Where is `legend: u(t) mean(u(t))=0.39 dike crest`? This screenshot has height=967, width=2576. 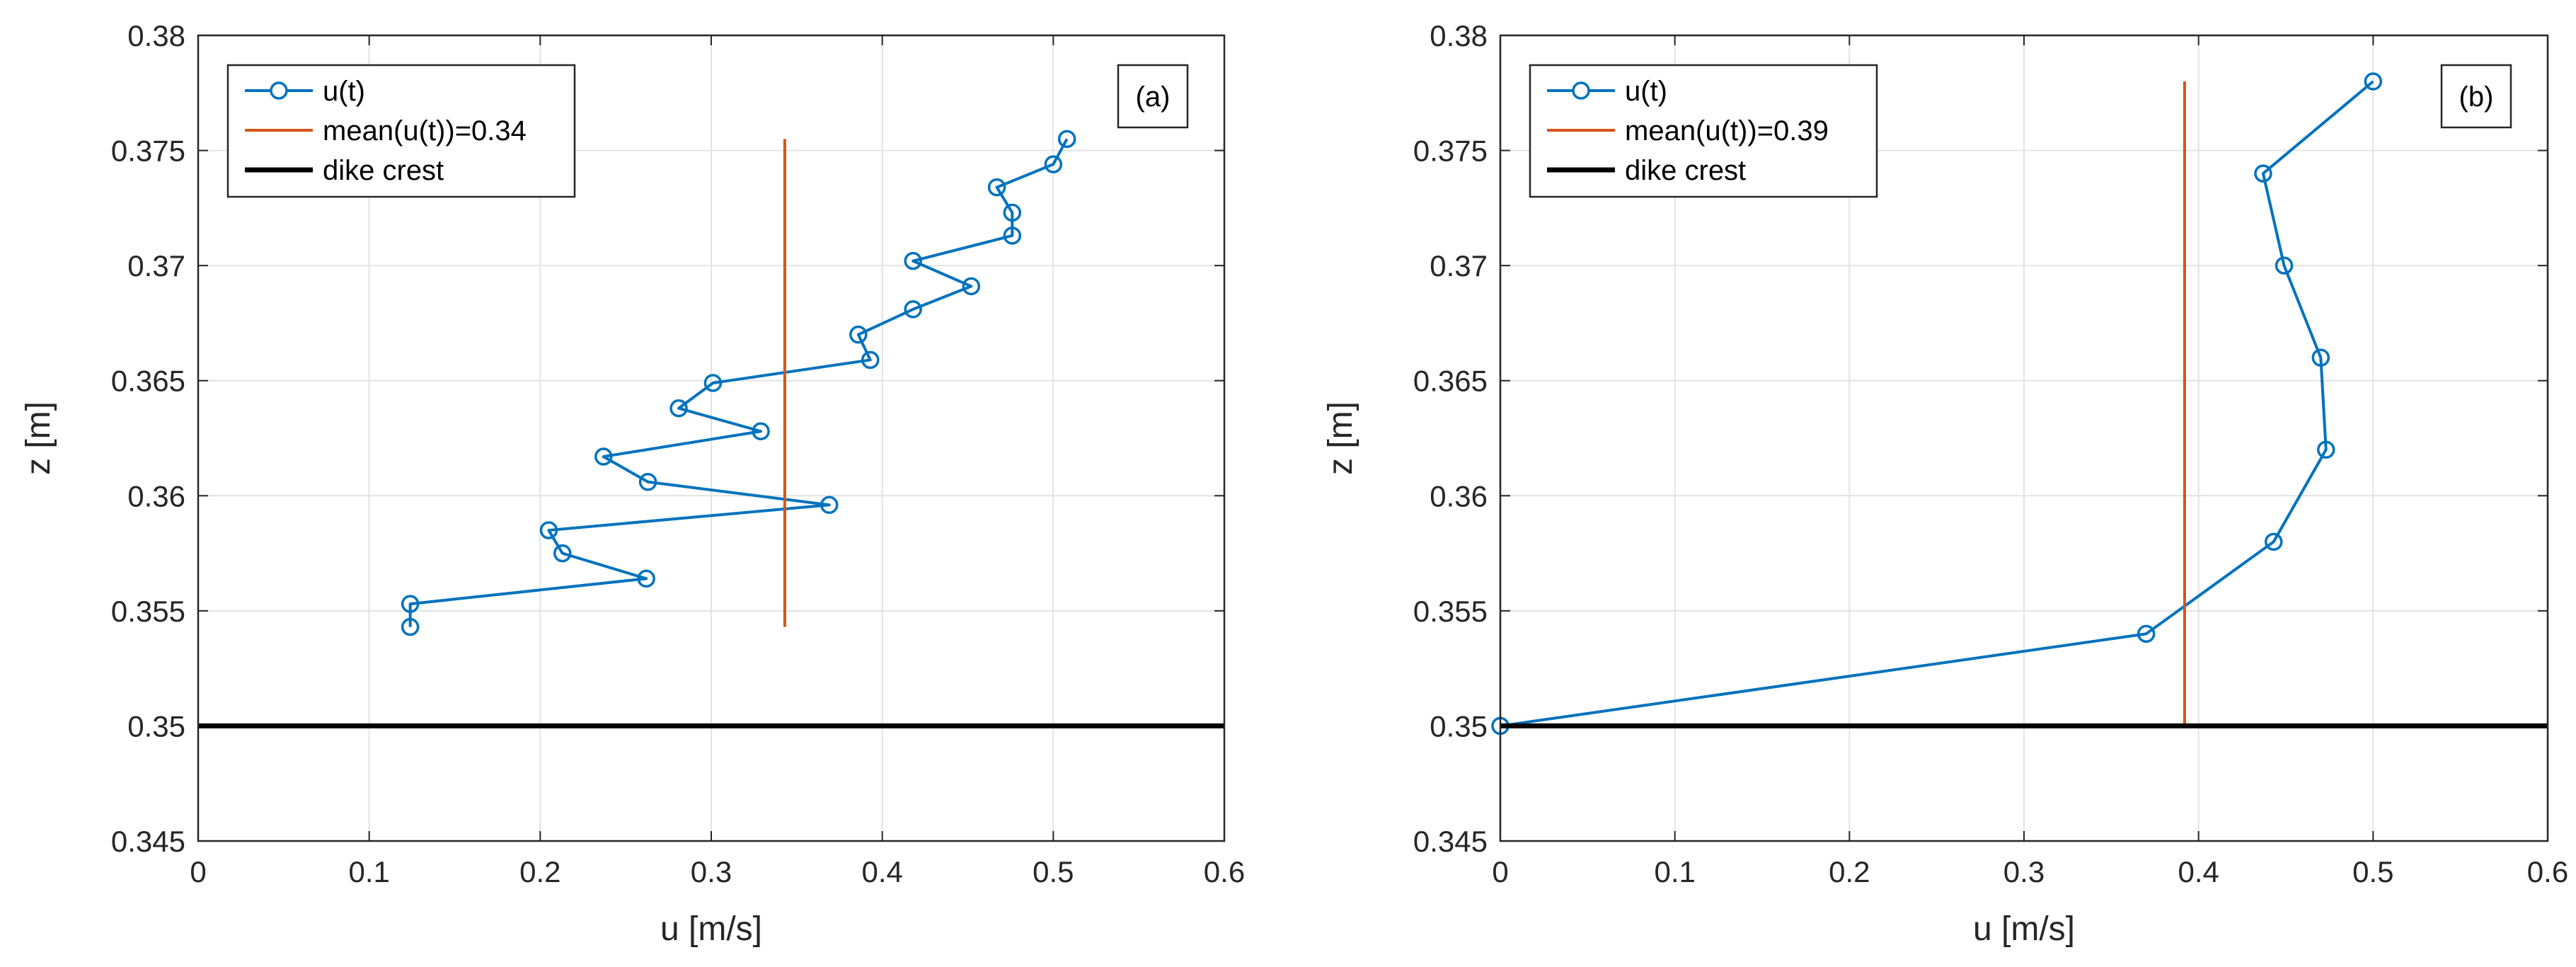
legend: u(t) mean(u(t))=0.39 dike crest is located at coordinates (1704, 131).